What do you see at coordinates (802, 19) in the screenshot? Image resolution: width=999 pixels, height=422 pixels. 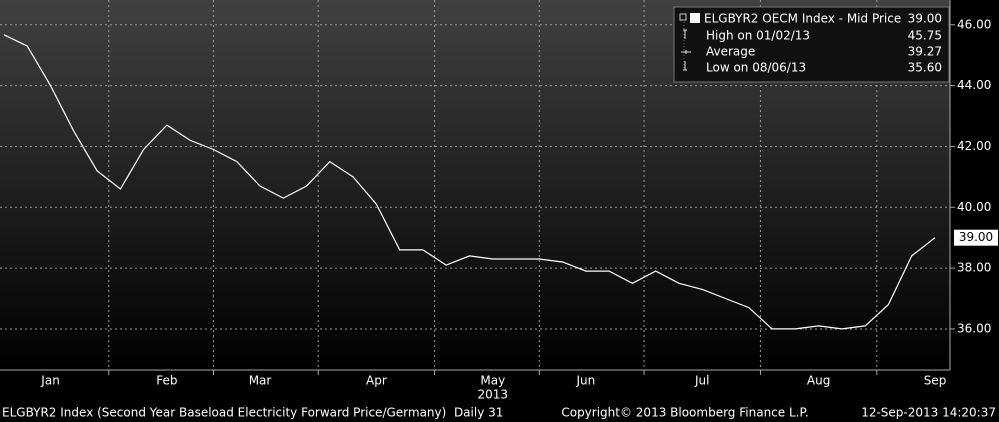 I see `legend-entry: ELGBYR2 OECM Index - Mid Price` at bounding box center [802, 19].